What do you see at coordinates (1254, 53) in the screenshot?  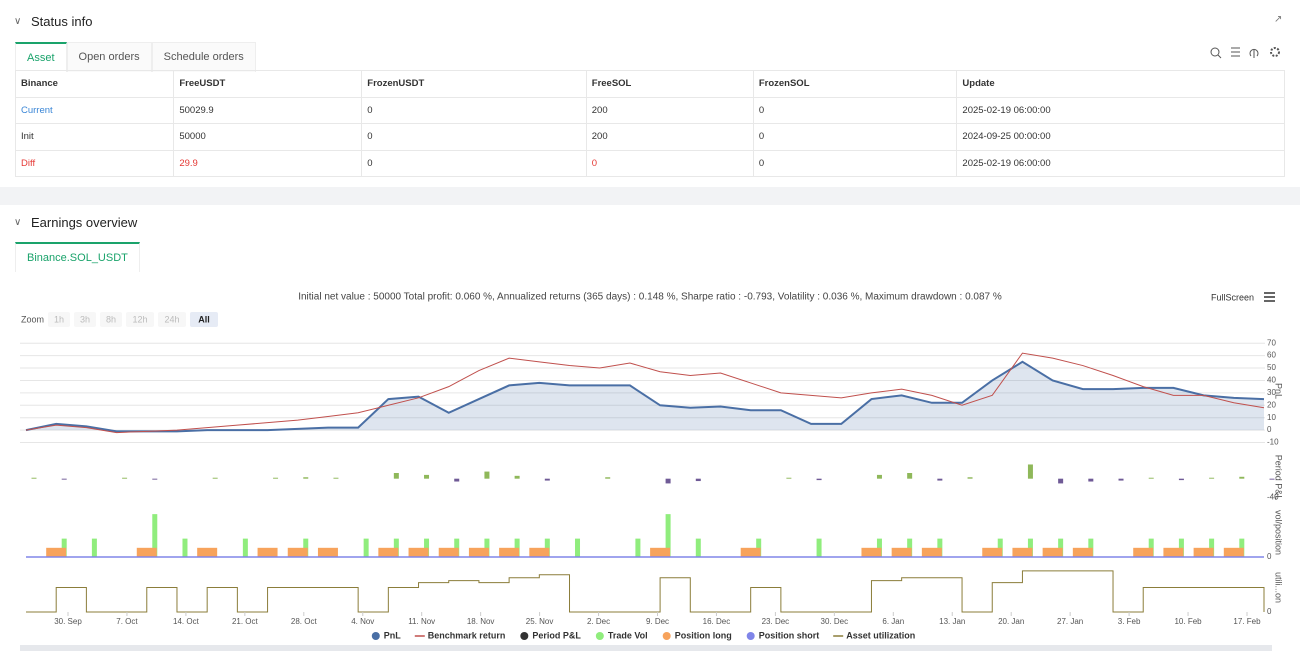 I see `upload-icon` at bounding box center [1254, 53].